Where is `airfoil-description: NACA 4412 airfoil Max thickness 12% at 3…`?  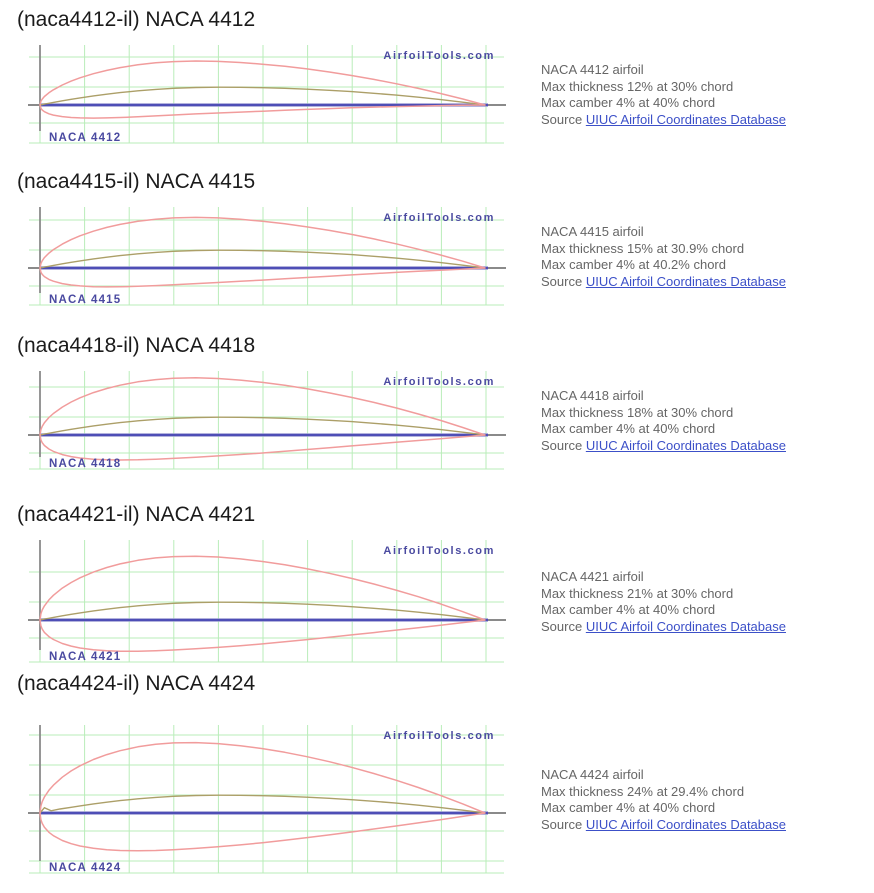
airfoil-description: NACA 4412 airfoil Max thickness 12% at 3… is located at coordinates (663, 95).